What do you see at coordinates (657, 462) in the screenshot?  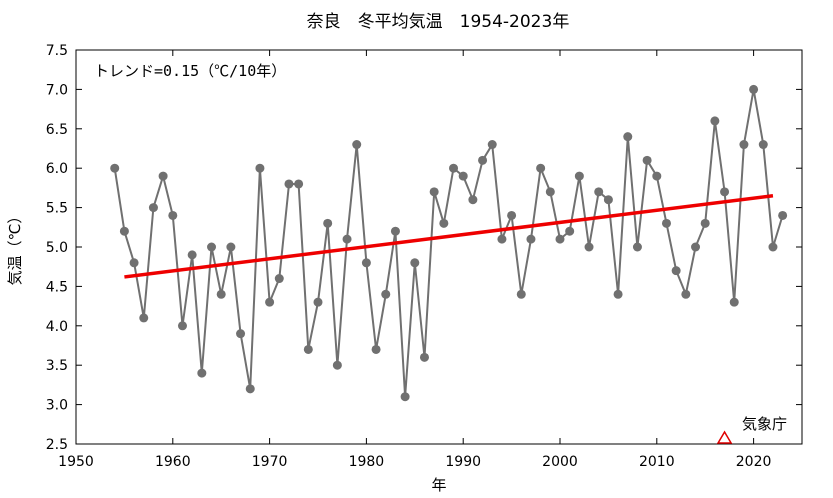 I see `x-tick-label: 2010` at bounding box center [657, 462].